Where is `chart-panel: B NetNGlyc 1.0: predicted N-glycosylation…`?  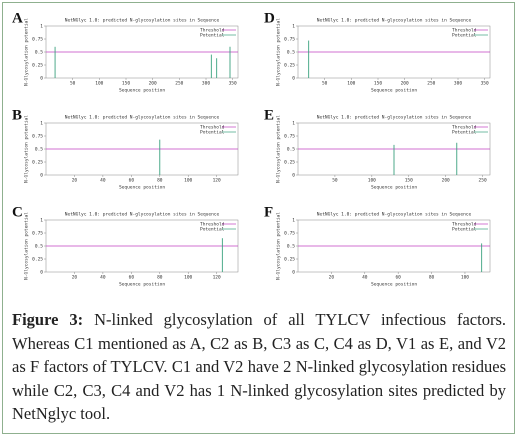 chart-panel: B NetNGlyc 1.0: predicted N-glycosylation… is located at coordinates (125, 149).